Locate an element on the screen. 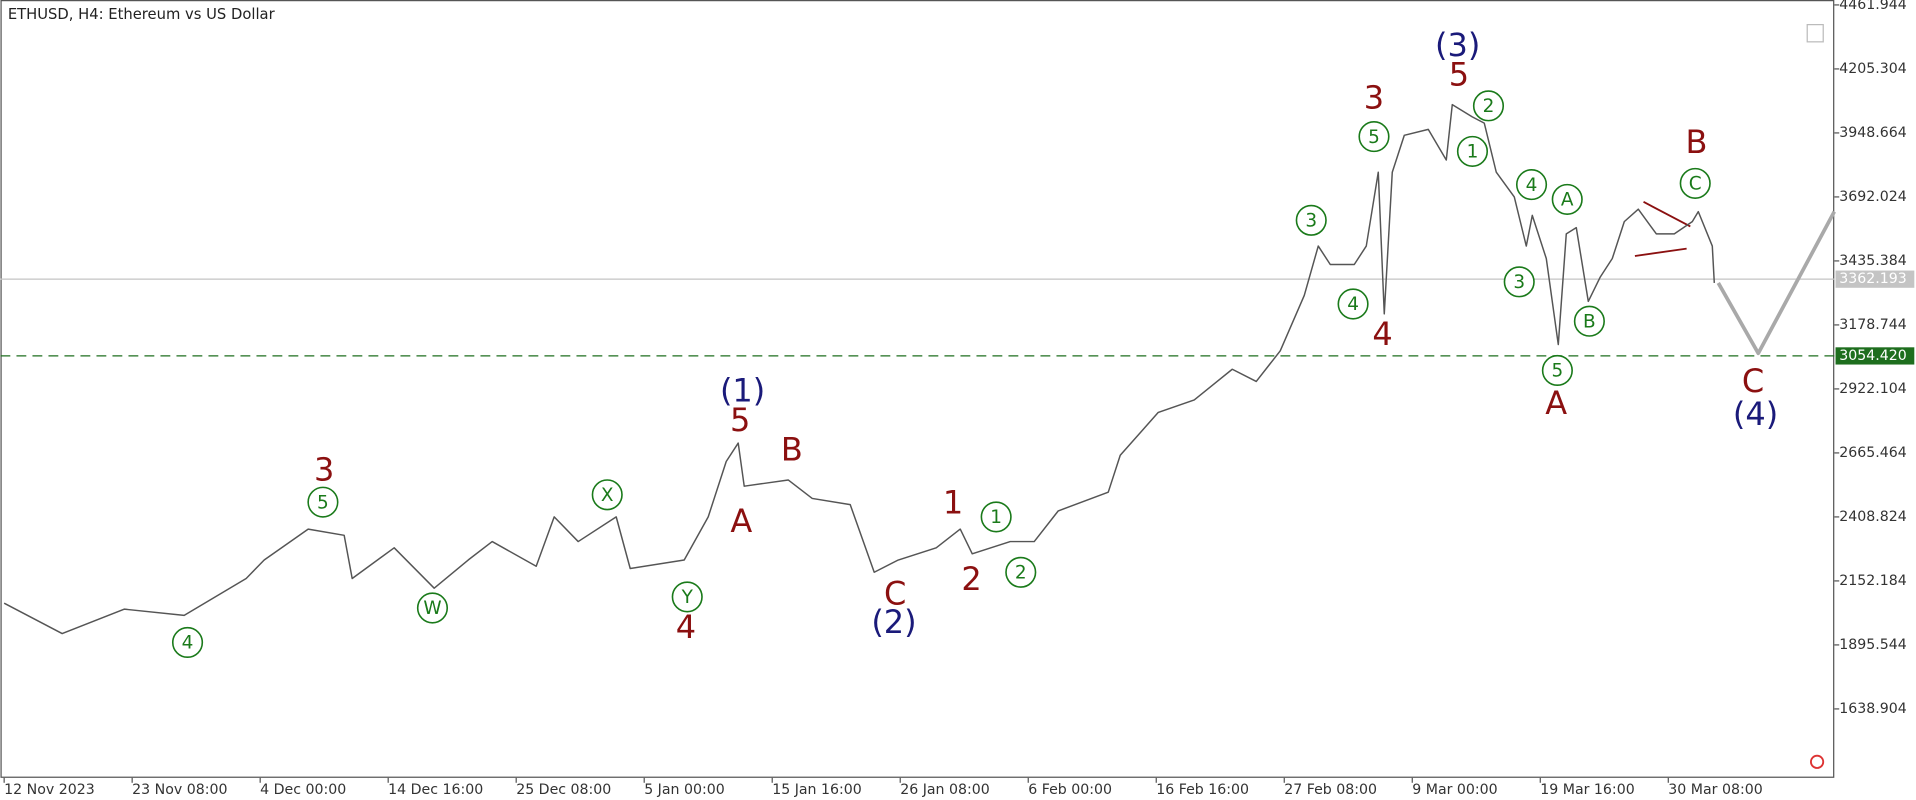 The height and width of the screenshot is (800, 1916). y-tick-label: 3692.024 is located at coordinates (1872, 197).